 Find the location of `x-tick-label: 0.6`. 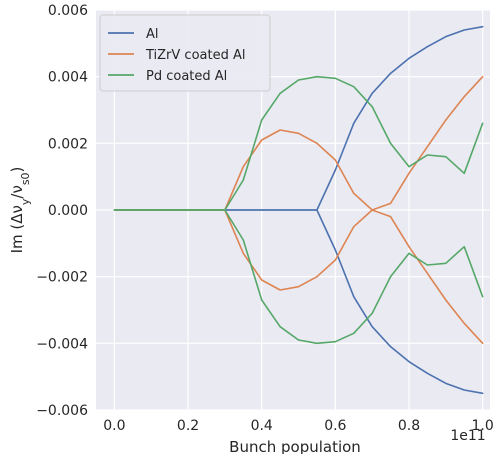

x-tick-label: 0.6 is located at coordinates (335, 426).